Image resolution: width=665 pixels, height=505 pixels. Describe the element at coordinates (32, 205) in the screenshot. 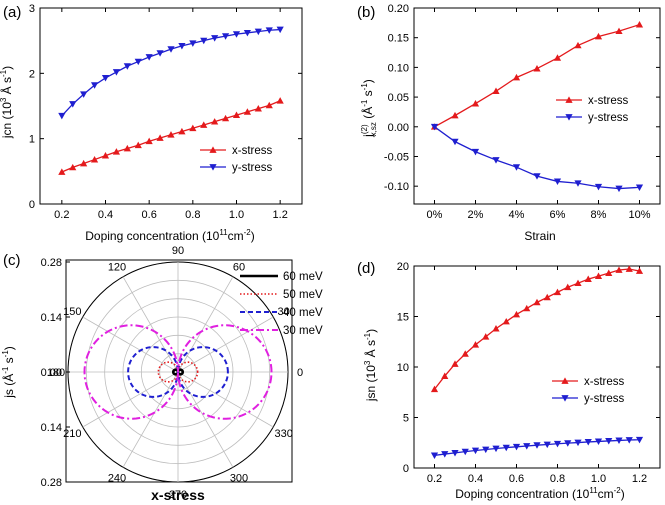

I see `y-tick-label: 0` at that location.